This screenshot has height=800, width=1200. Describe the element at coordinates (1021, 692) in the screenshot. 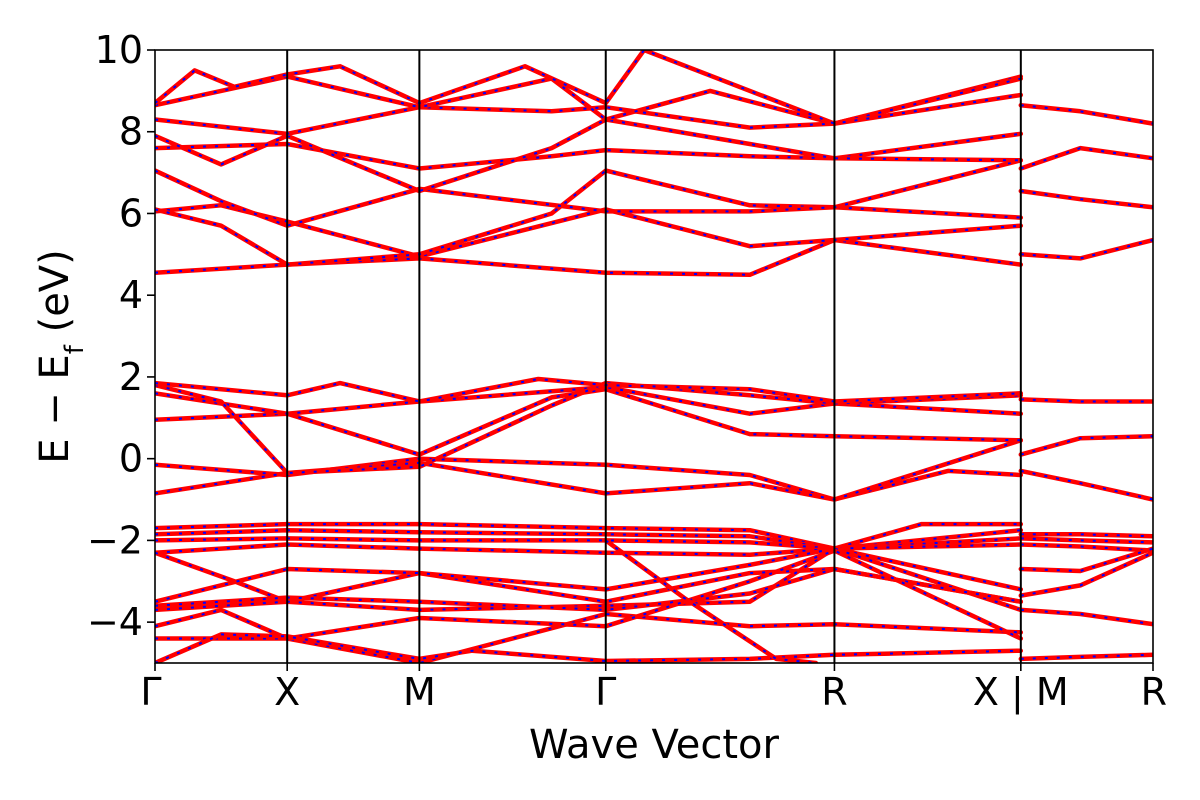

I see `x-tick-label: X | M` at that location.